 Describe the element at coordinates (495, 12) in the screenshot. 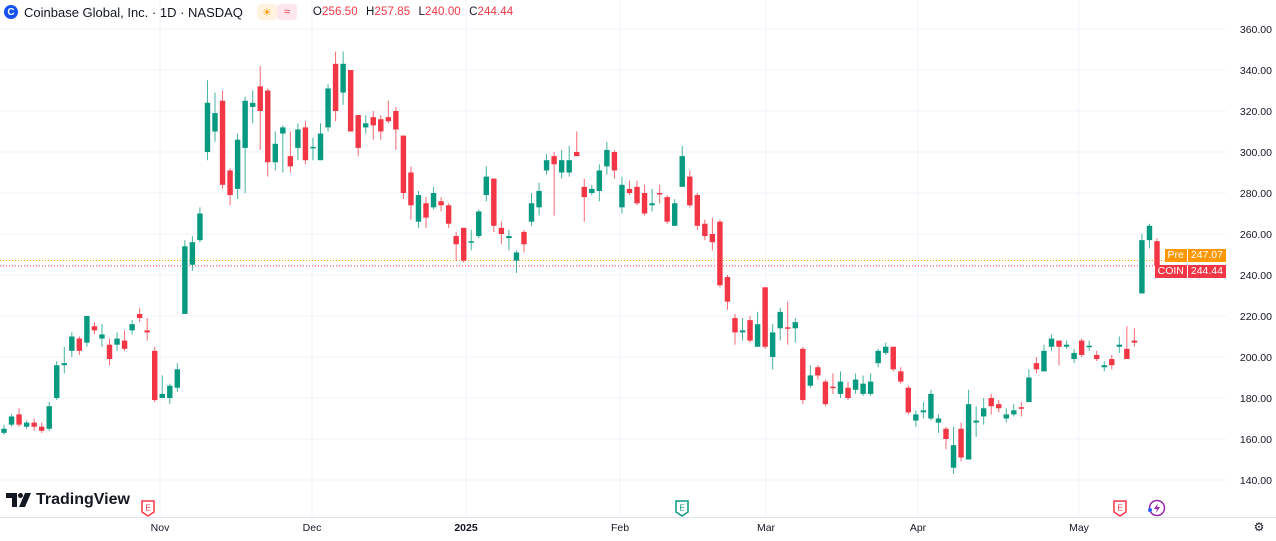

I see `close-value: 244.44` at that location.